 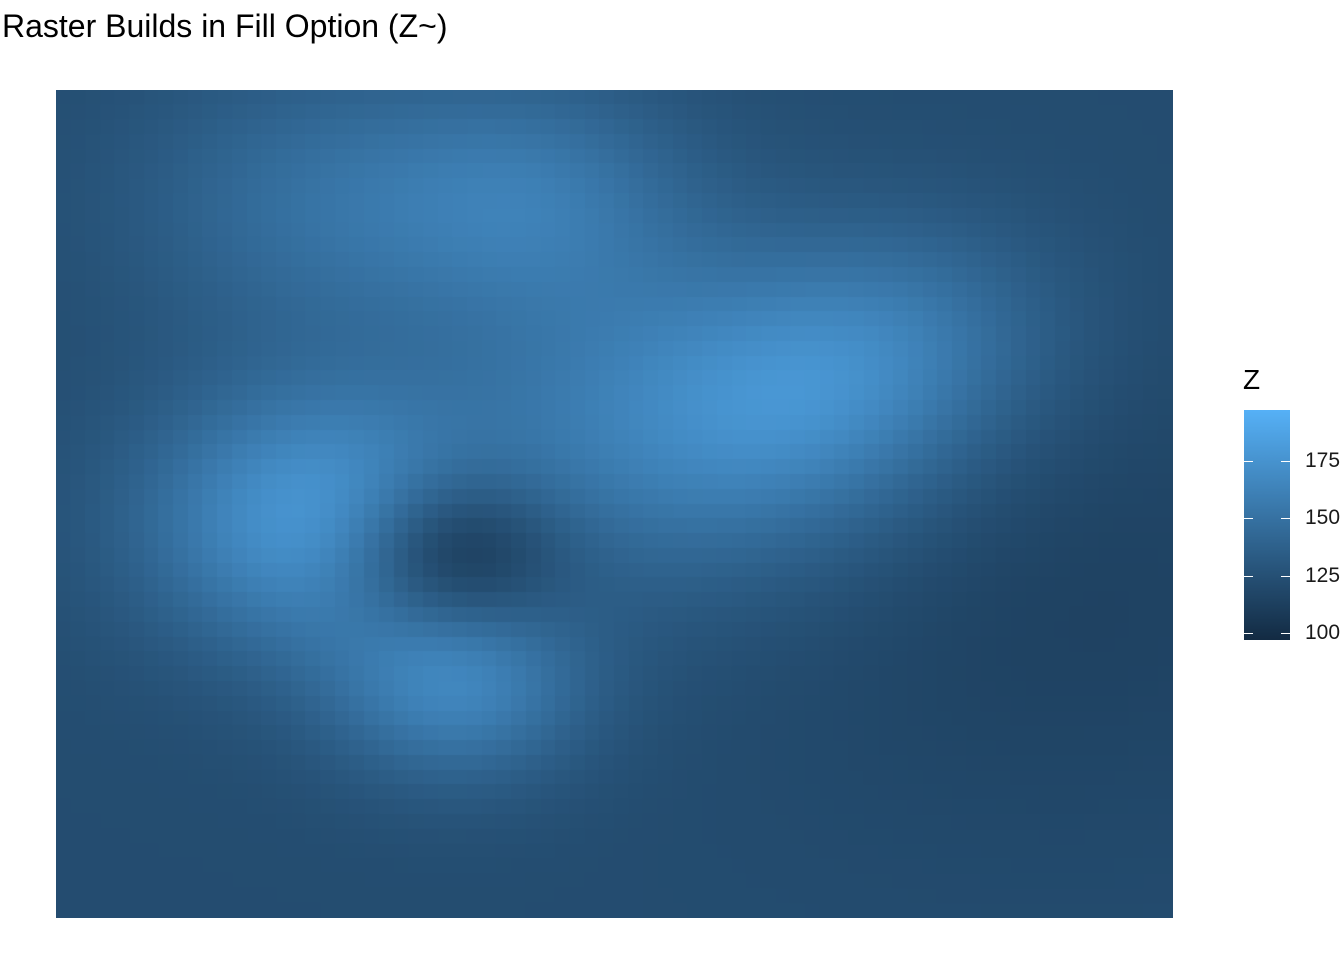 What do you see at coordinates (1323, 575) in the screenshot?
I see `legend-tick-label: 125` at bounding box center [1323, 575].